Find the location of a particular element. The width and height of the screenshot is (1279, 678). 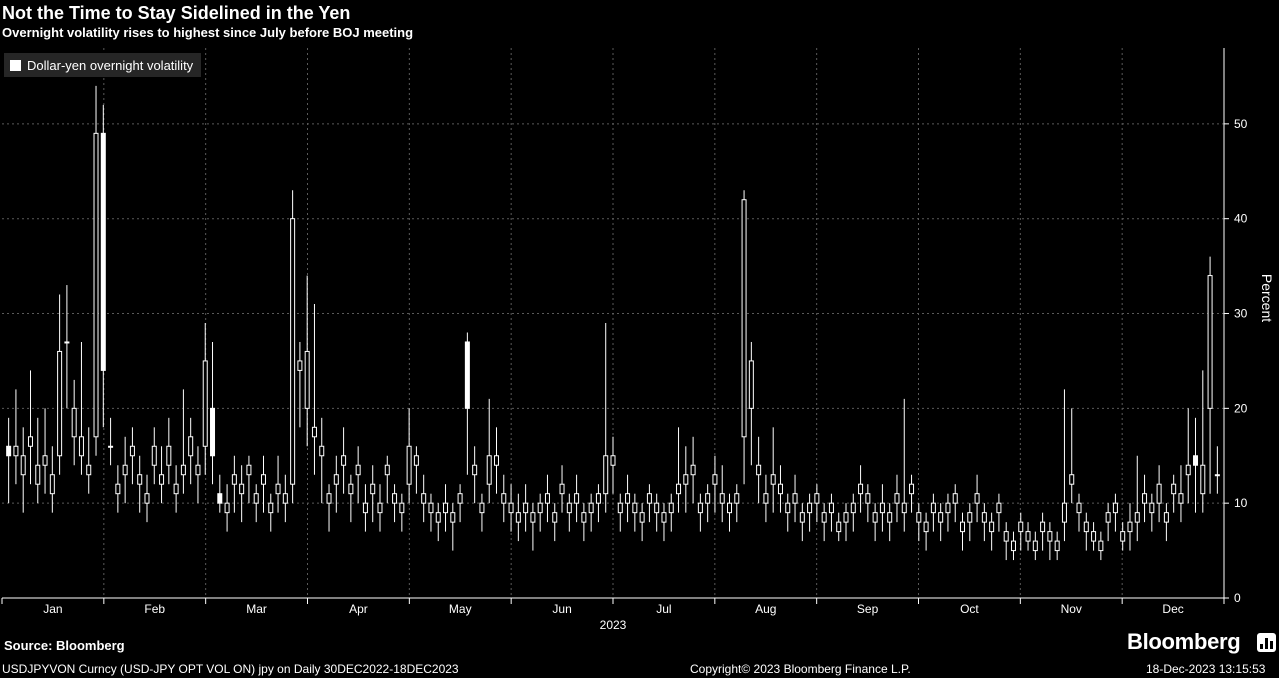

x-tick-label: Mar is located at coordinates (256, 609).